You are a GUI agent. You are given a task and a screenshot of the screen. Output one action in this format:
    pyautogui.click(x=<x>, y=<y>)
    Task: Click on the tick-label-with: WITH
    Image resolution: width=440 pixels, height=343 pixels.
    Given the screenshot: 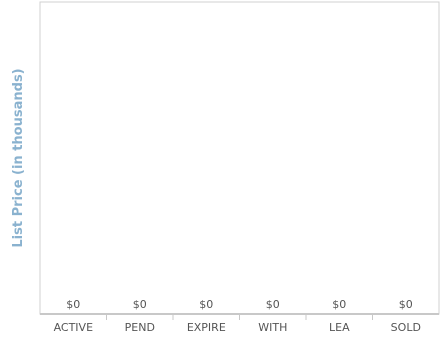 What is the action you would take?
    pyautogui.click(x=272, y=327)
    